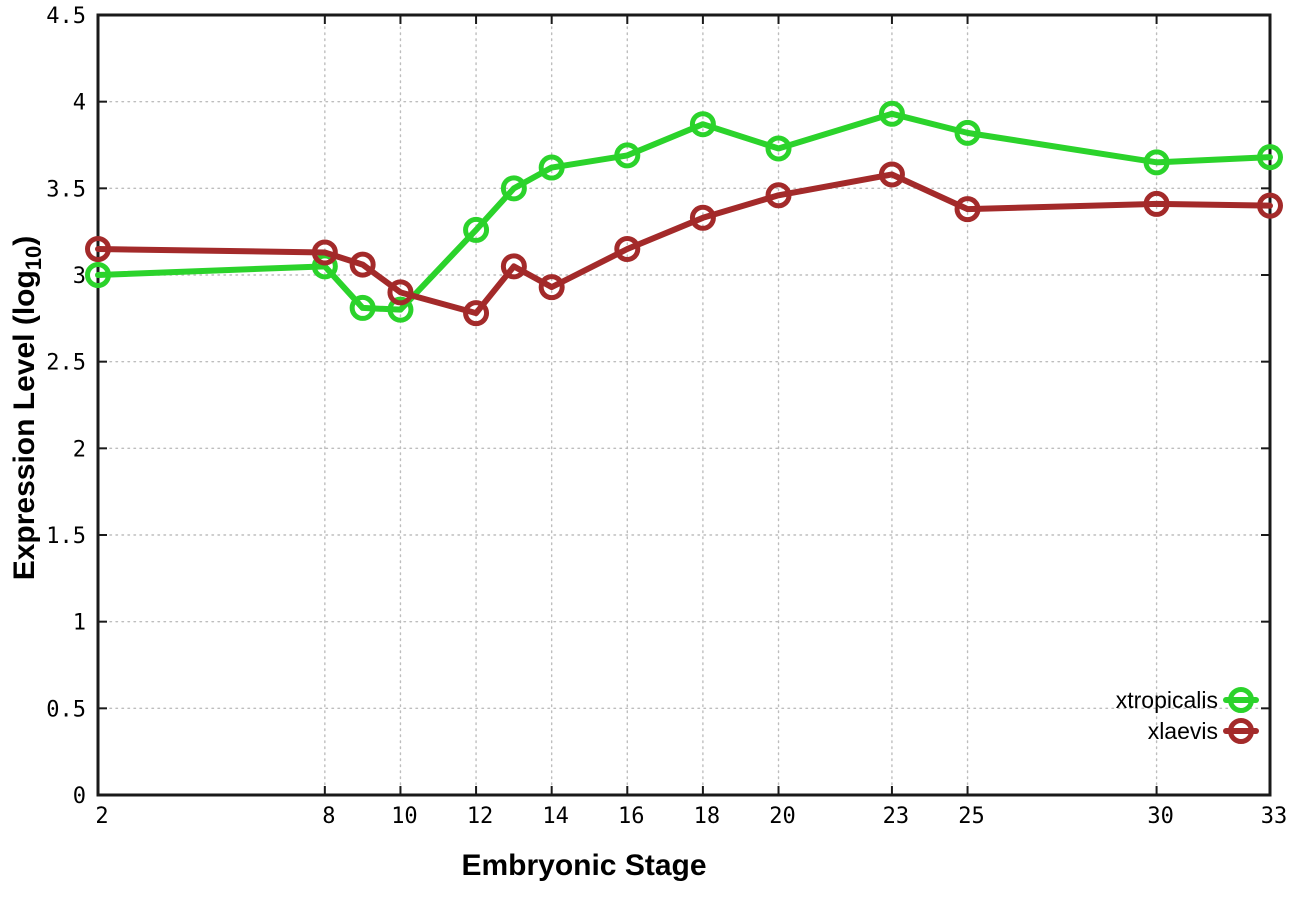 This screenshot has width=1296, height=907. What do you see at coordinates (555, 816) in the screenshot?
I see `x-tick-label: 14` at bounding box center [555, 816].